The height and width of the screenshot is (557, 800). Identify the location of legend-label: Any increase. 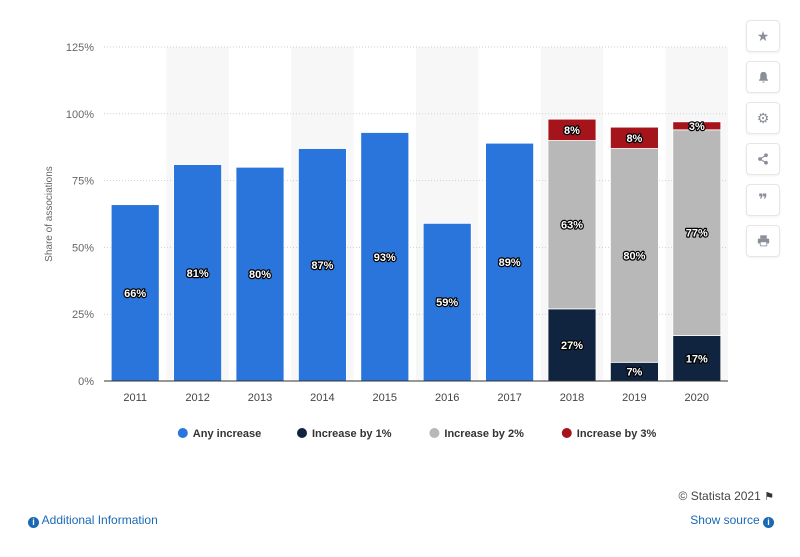
(227, 434).